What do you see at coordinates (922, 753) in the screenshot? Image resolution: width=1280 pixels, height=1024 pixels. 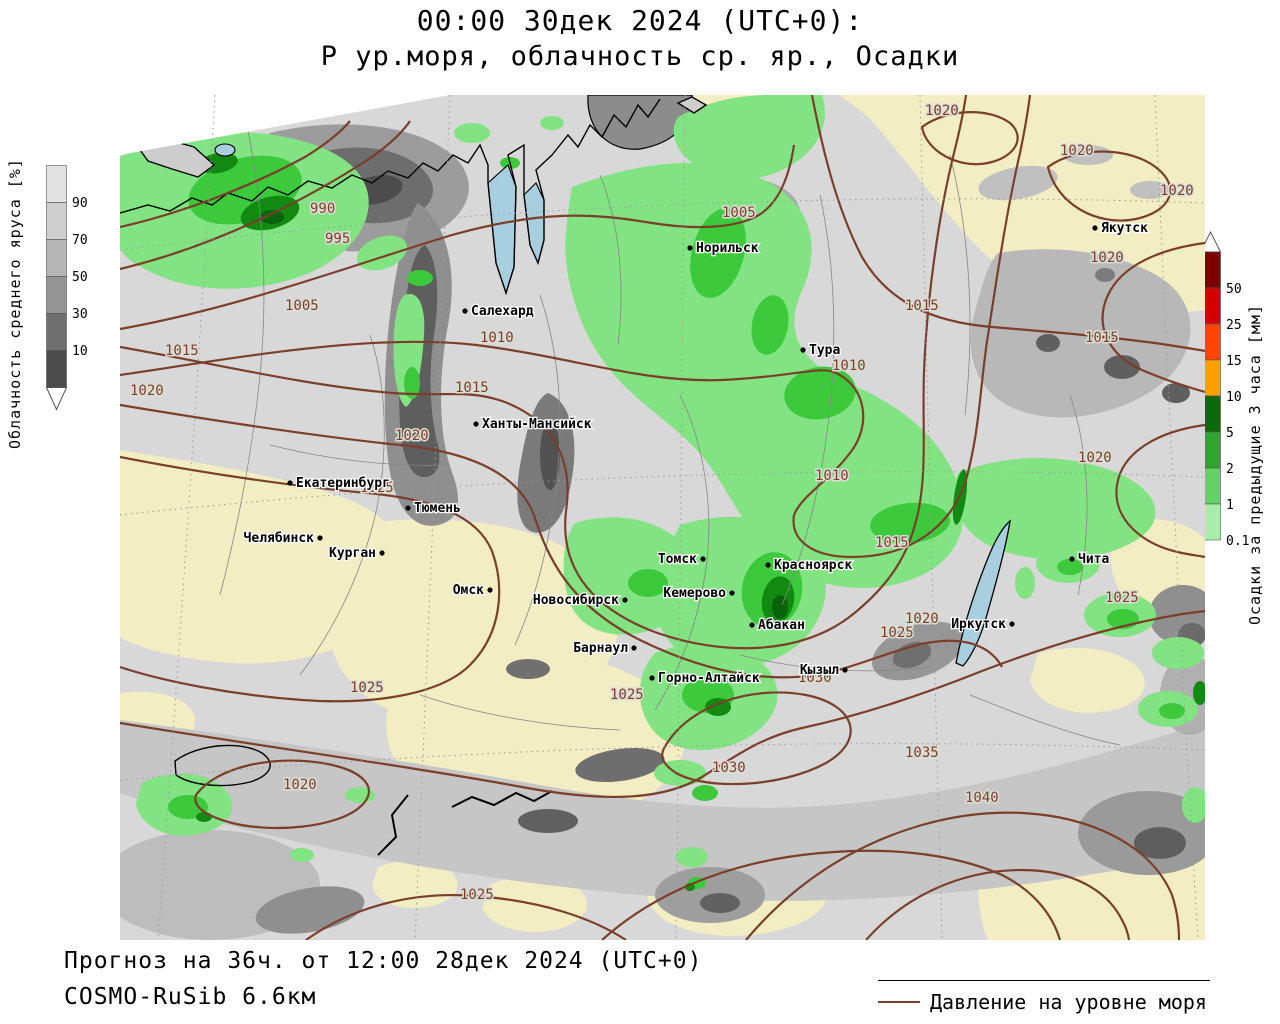 I see `isobar-label: 1035` at bounding box center [922, 753].